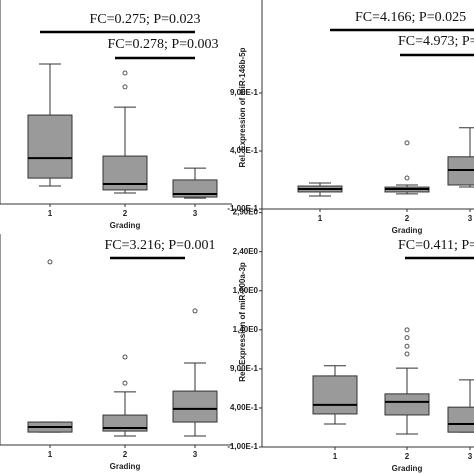 The width and height of the screenshot is (474, 474). Describe the element at coordinates (162, 44) in the screenshot. I see `annotation: FC=0.278; P=0.003` at that location.